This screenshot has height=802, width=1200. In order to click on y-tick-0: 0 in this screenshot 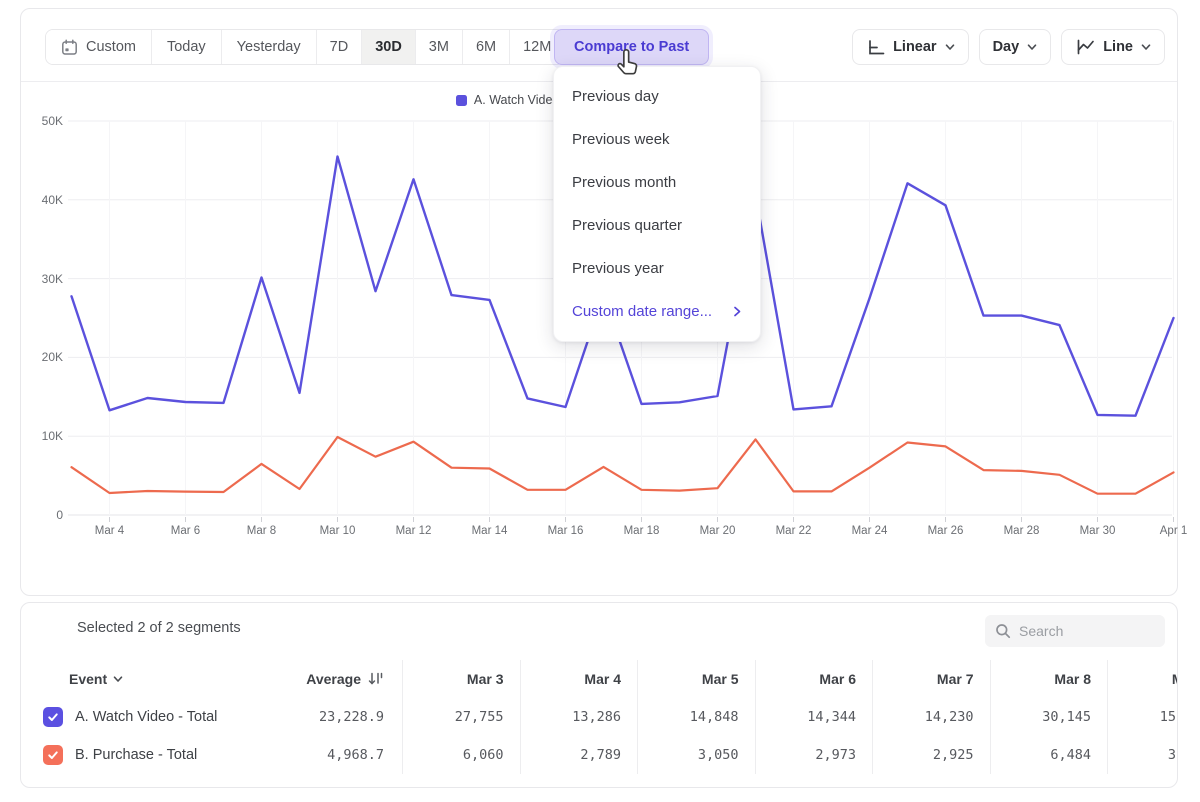, I will do `click(59, 515)`.